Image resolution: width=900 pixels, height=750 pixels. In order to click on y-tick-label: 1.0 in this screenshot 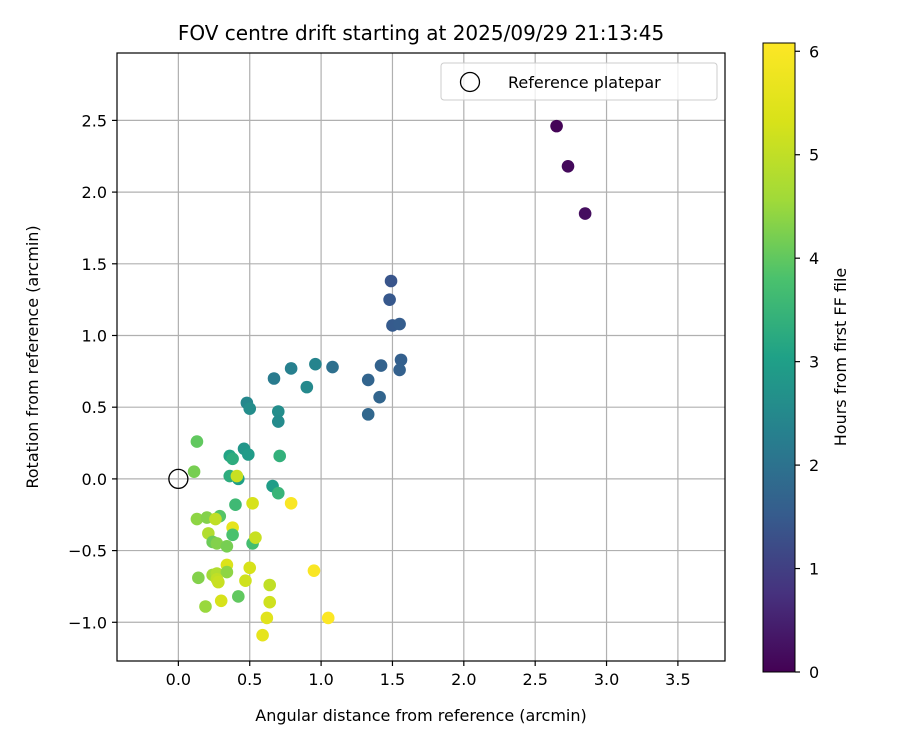, I will do `click(94, 335)`.